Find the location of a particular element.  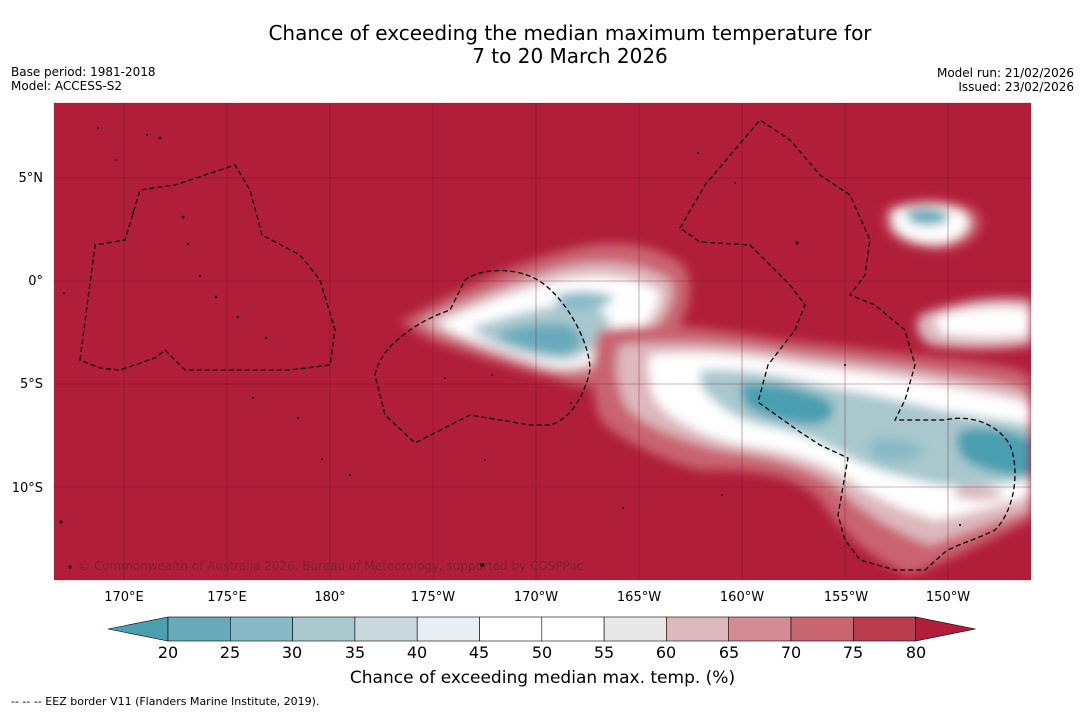

model-run: Model run: 21/02/2026 is located at coordinates (1005, 73).